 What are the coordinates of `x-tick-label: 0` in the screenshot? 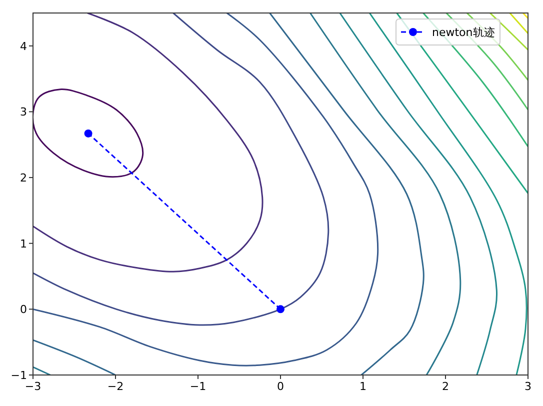 It's located at (280, 386).